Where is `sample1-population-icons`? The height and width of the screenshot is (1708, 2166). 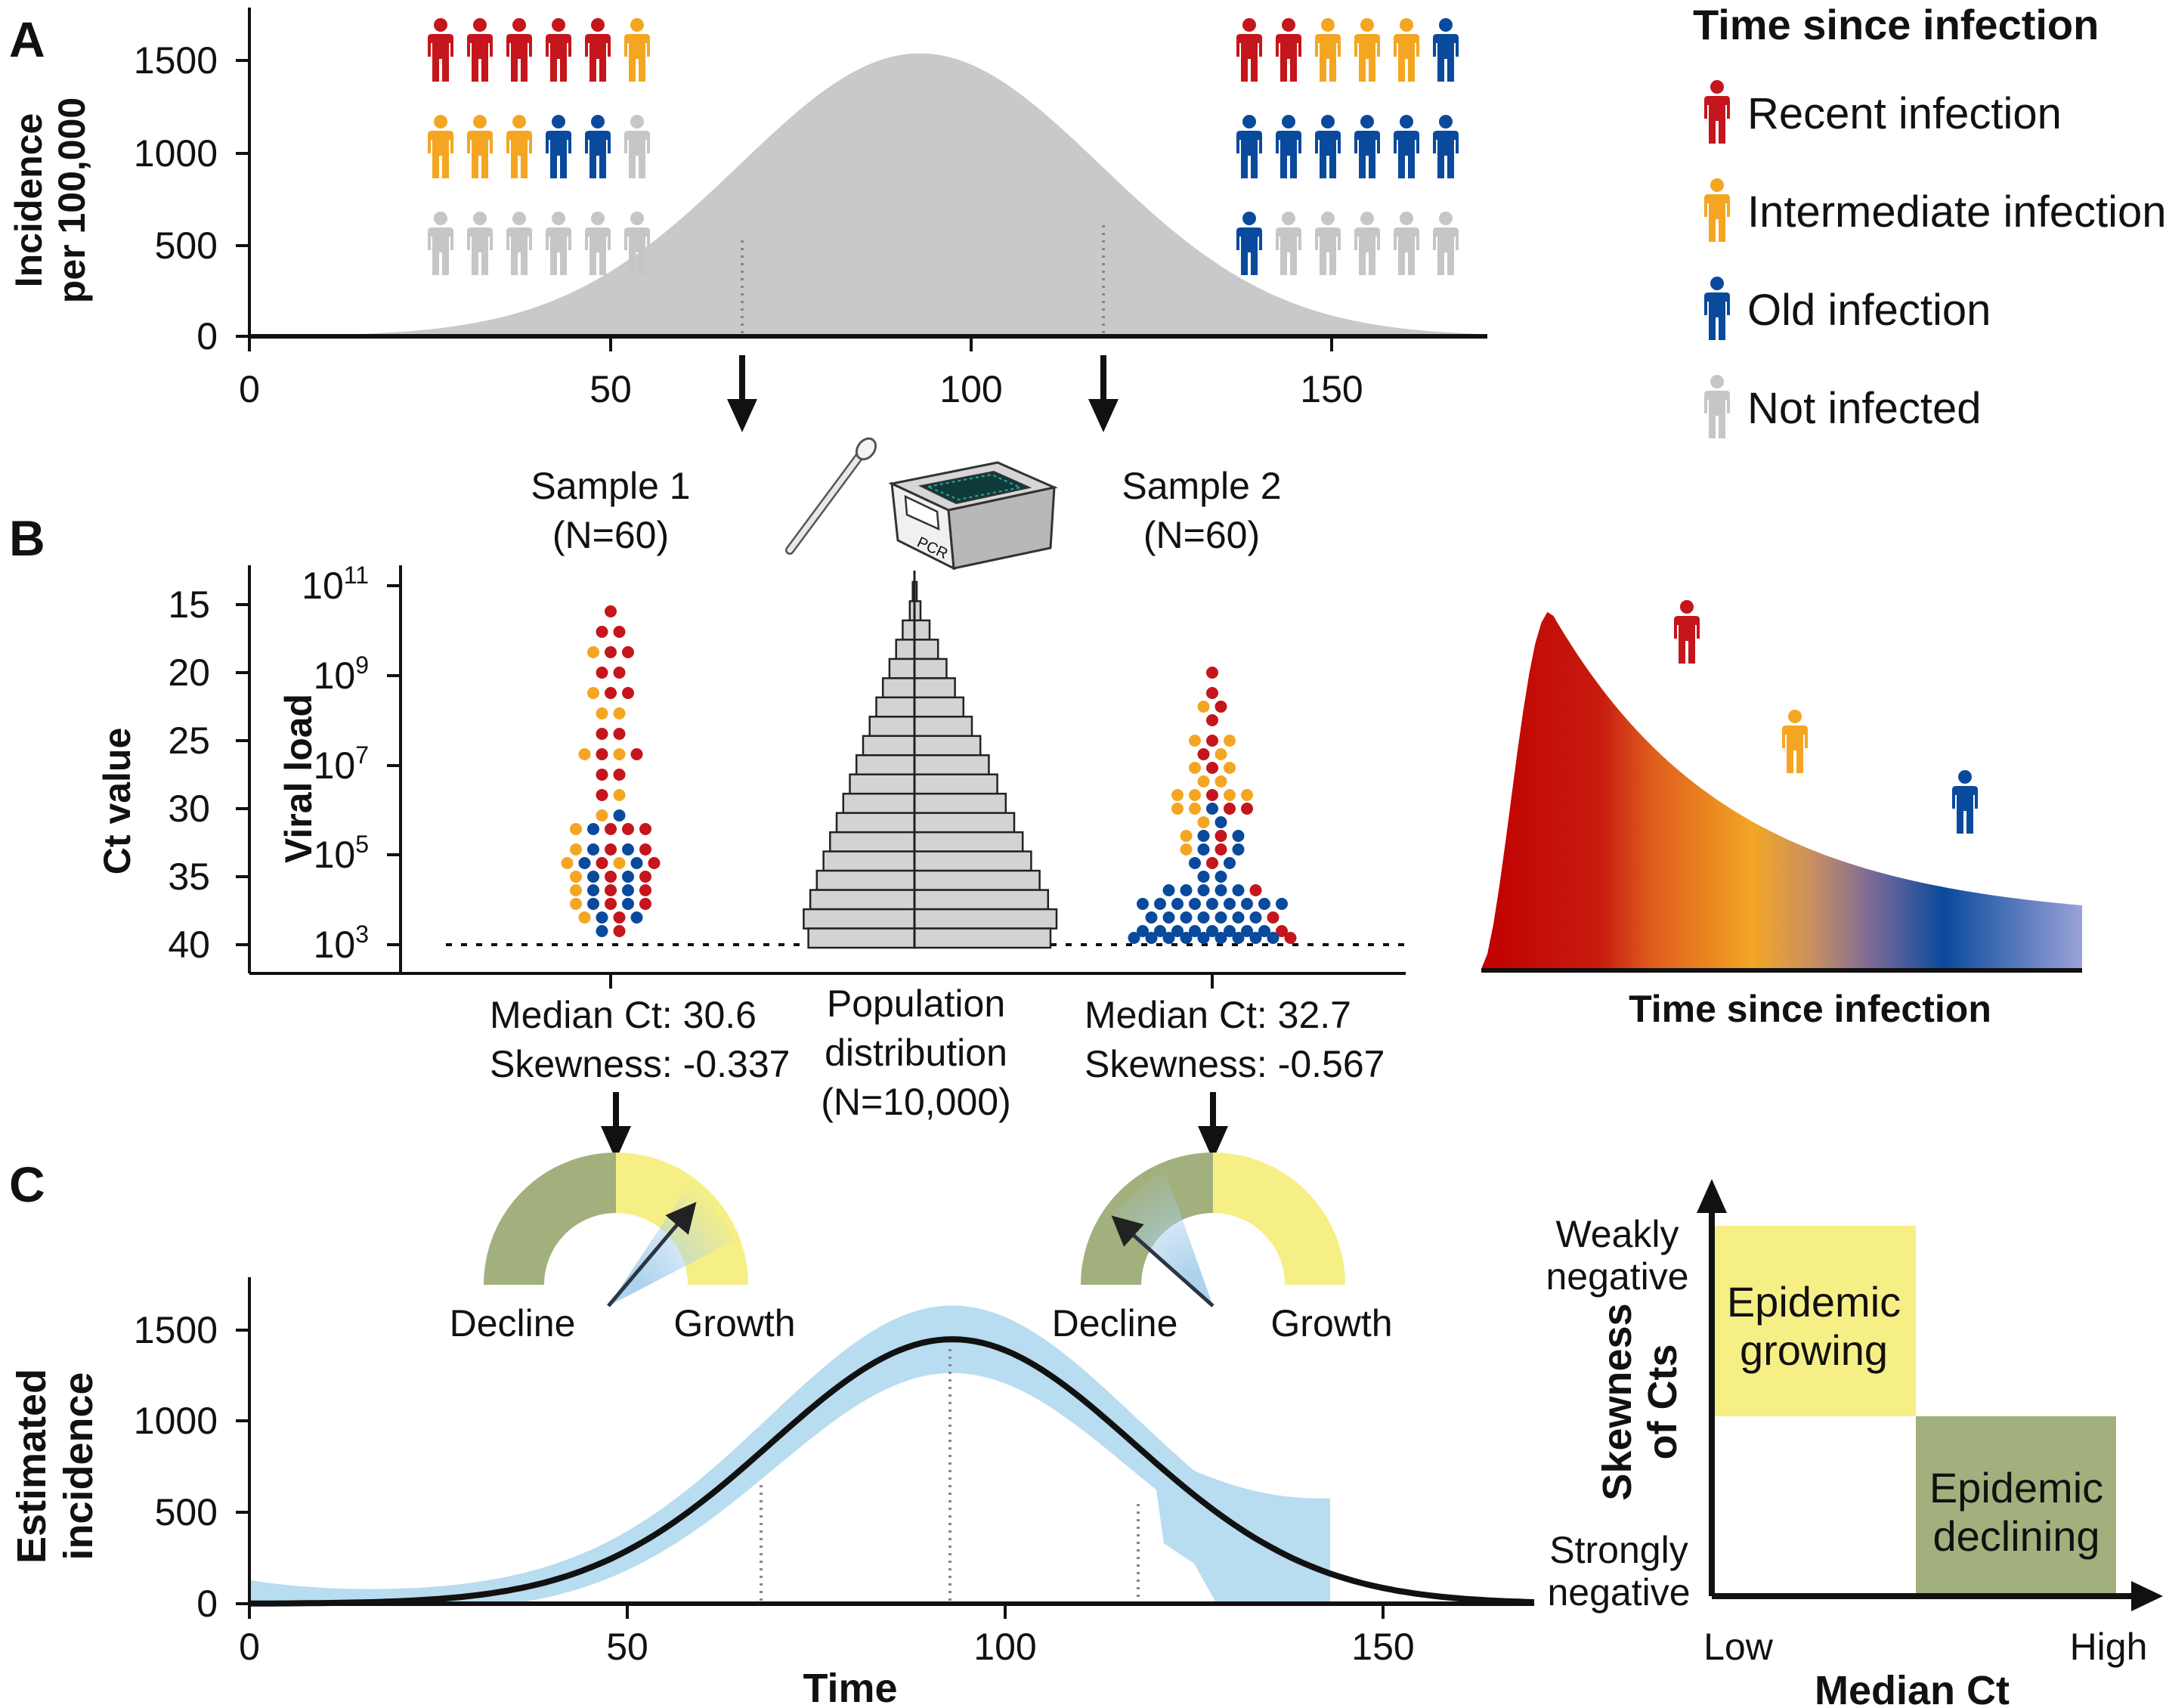 sample1-population-icons is located at coordinates (539, 146).